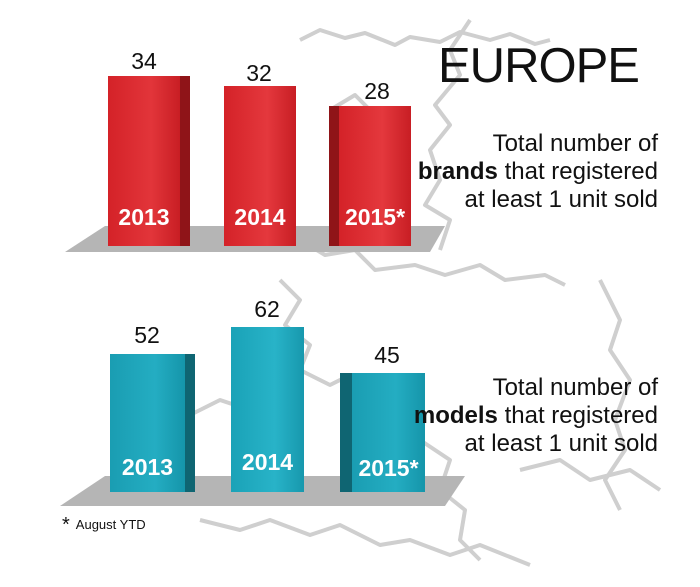 This screenshot has height=587, width=700. Describe the element at coordinates (457, 171) in the screenshot. I see `desc-bold: brands` at that location.